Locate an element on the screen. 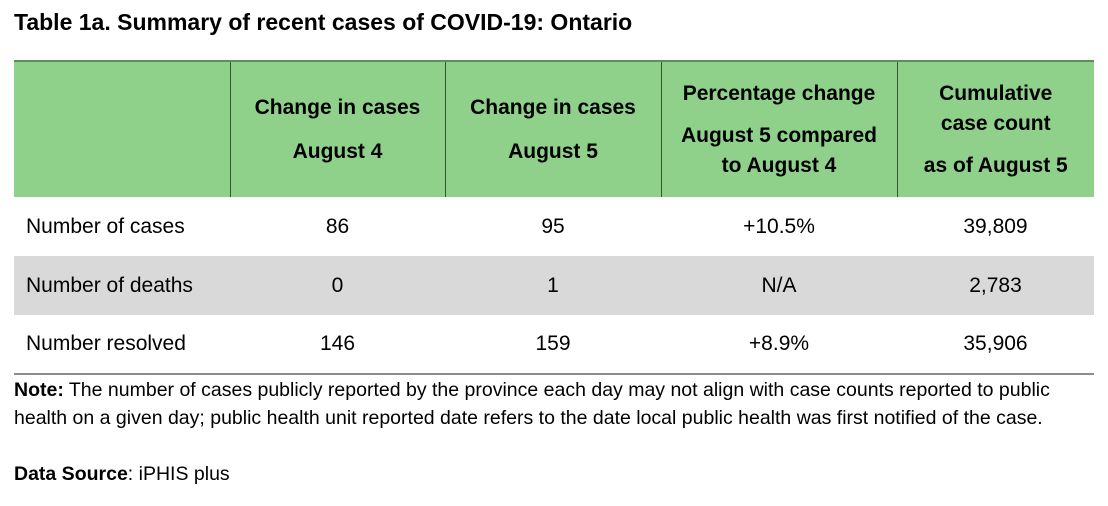  header-line: Cumulative is located at coordinates (996, 93).